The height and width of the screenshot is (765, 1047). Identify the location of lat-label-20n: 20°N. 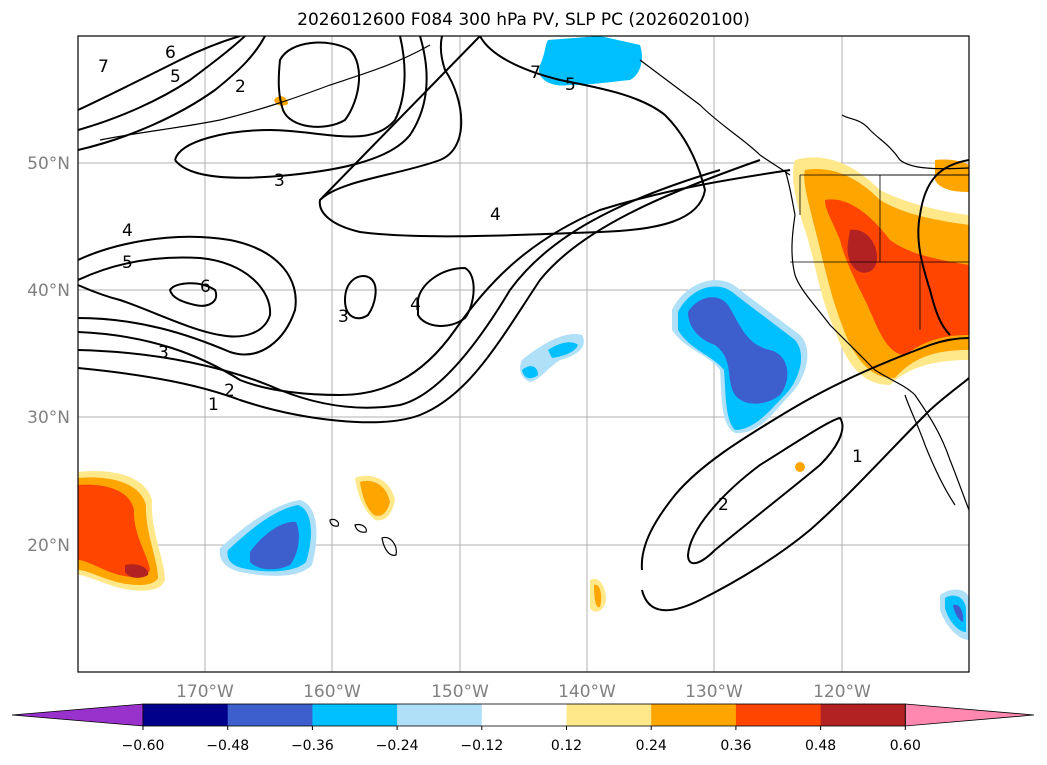
(48, 546).